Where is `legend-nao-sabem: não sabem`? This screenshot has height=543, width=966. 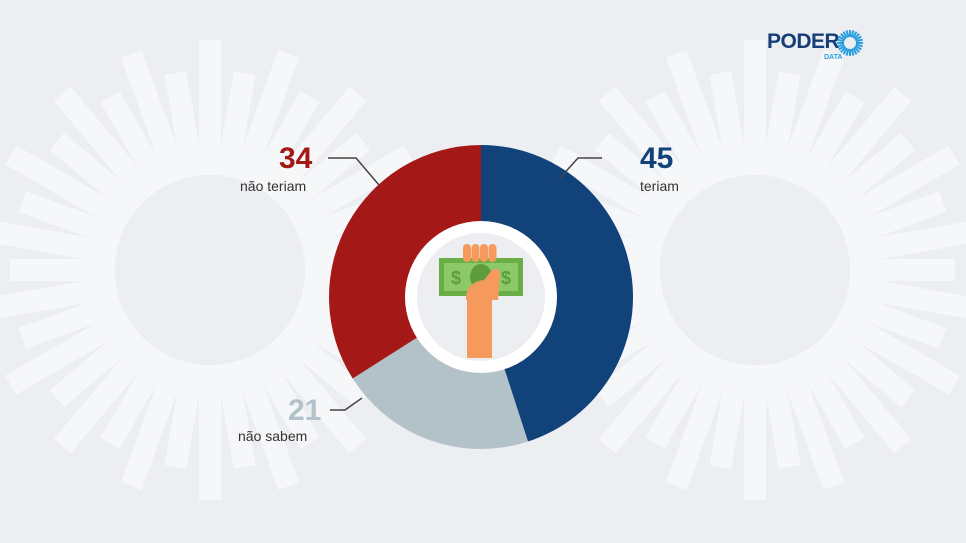 legend-nao-sabem: não sabem is located at coordinates (273, 436).